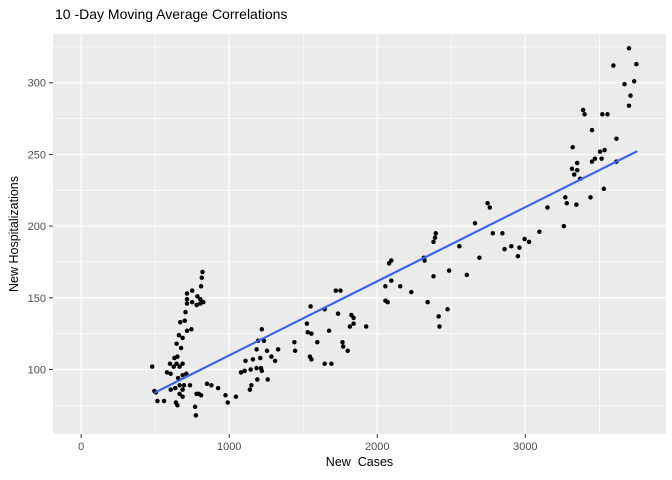 The width and height of the screenshot is (672, 480). Describe the element at coordinates (37, 299) in the screenshot. I see `y-tick-label: 150` at that location.